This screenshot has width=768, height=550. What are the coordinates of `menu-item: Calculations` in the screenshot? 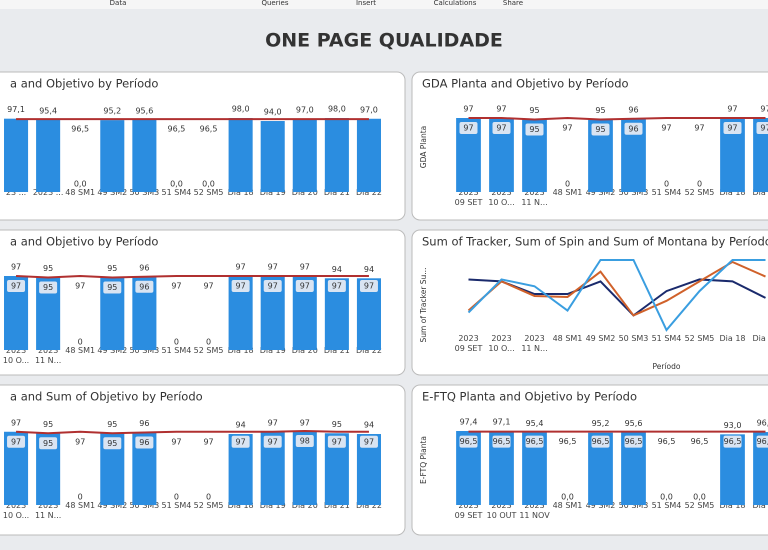 It's located at (455, 3).